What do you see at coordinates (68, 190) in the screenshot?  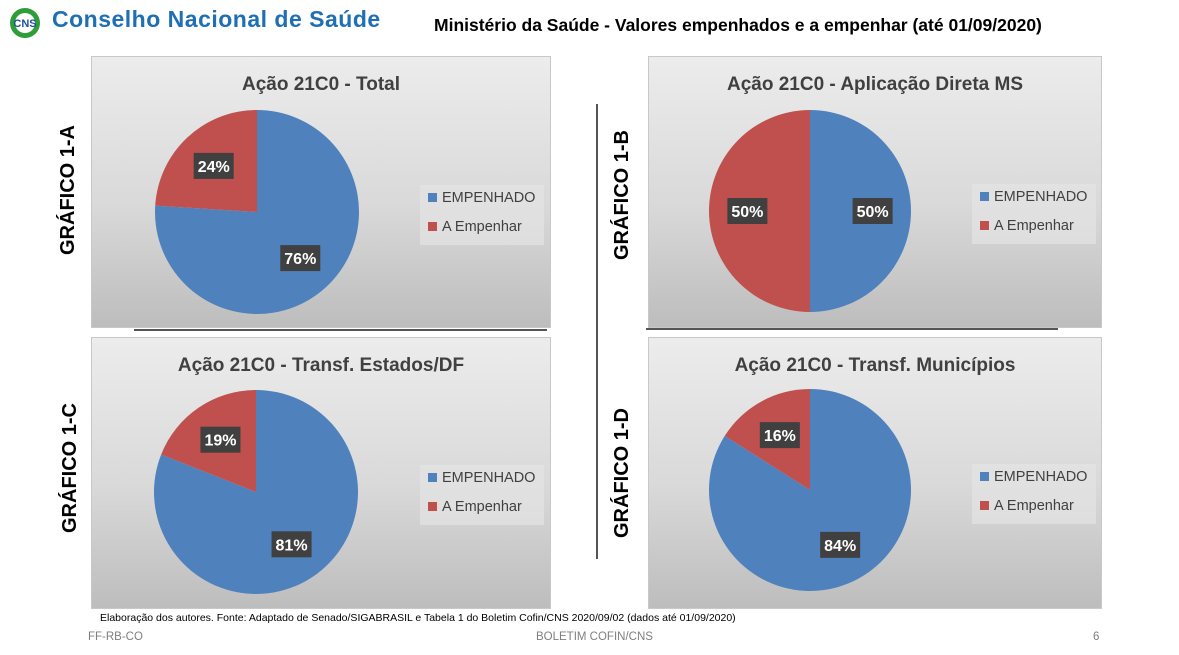 I see `side-label-1a: GRÁFICO 1-A` at bounding box center [68, 190].